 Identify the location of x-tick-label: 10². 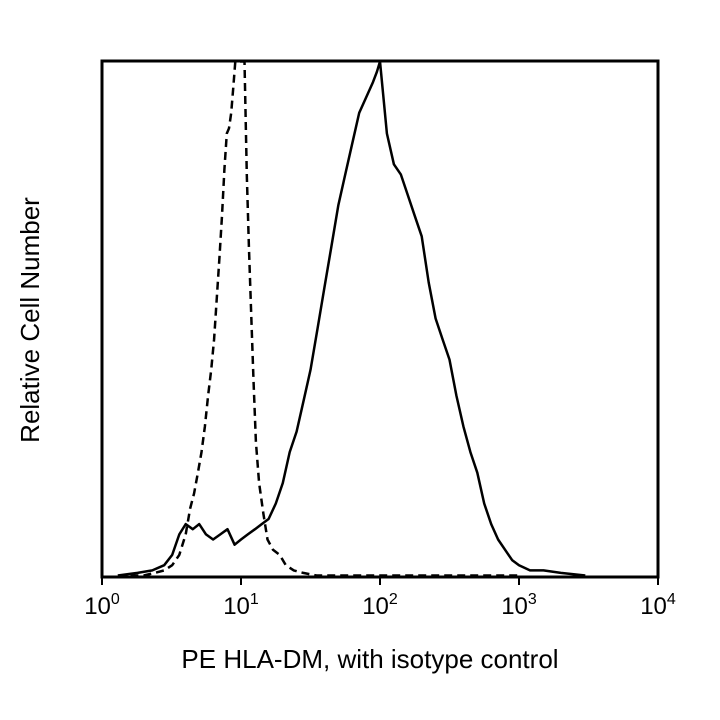
(380, 605).